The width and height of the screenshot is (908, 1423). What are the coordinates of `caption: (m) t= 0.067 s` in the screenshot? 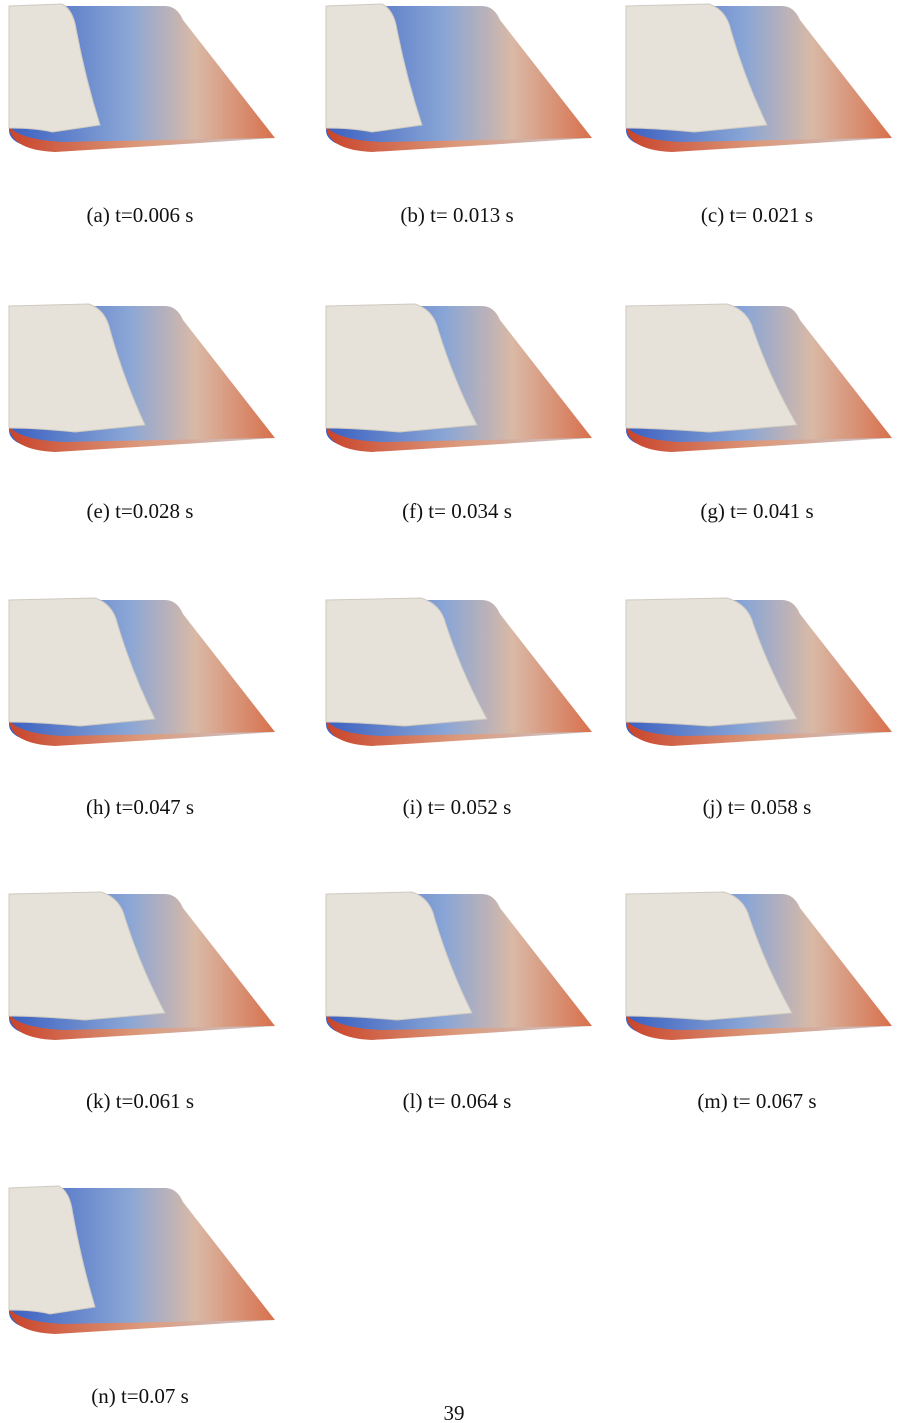 It's located at (756, 1101).